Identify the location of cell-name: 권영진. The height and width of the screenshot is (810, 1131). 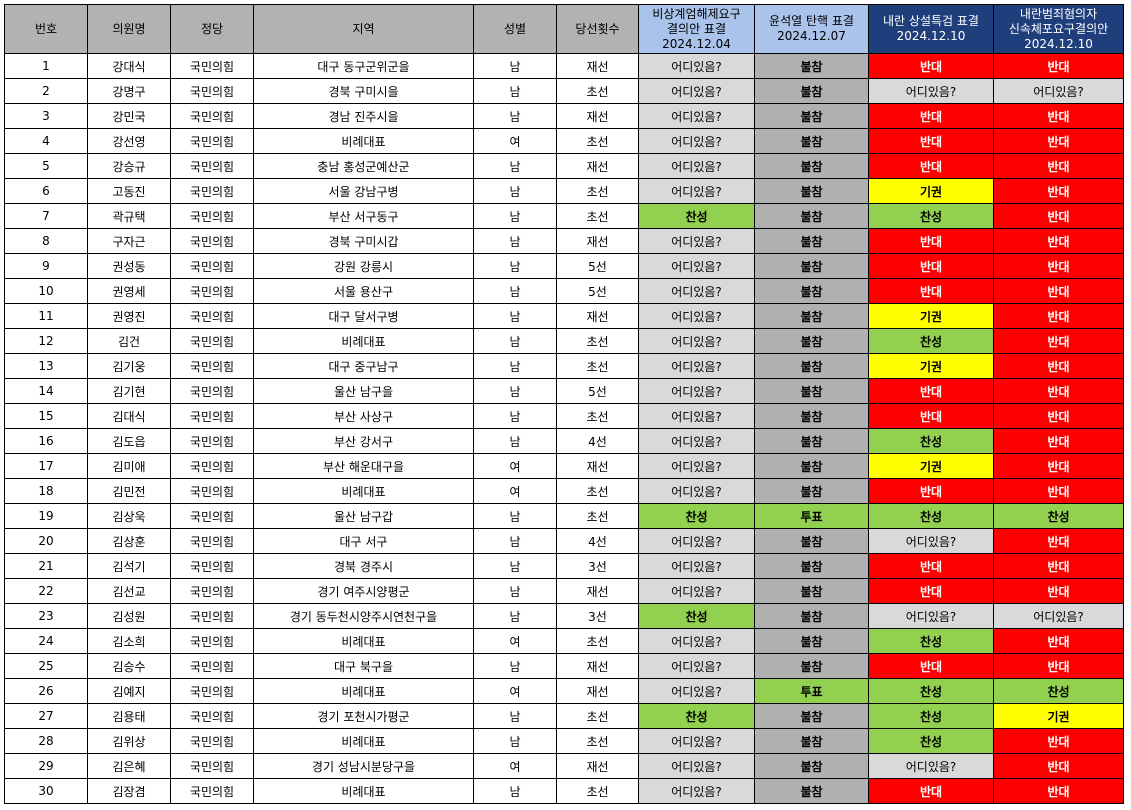
(129, 316).